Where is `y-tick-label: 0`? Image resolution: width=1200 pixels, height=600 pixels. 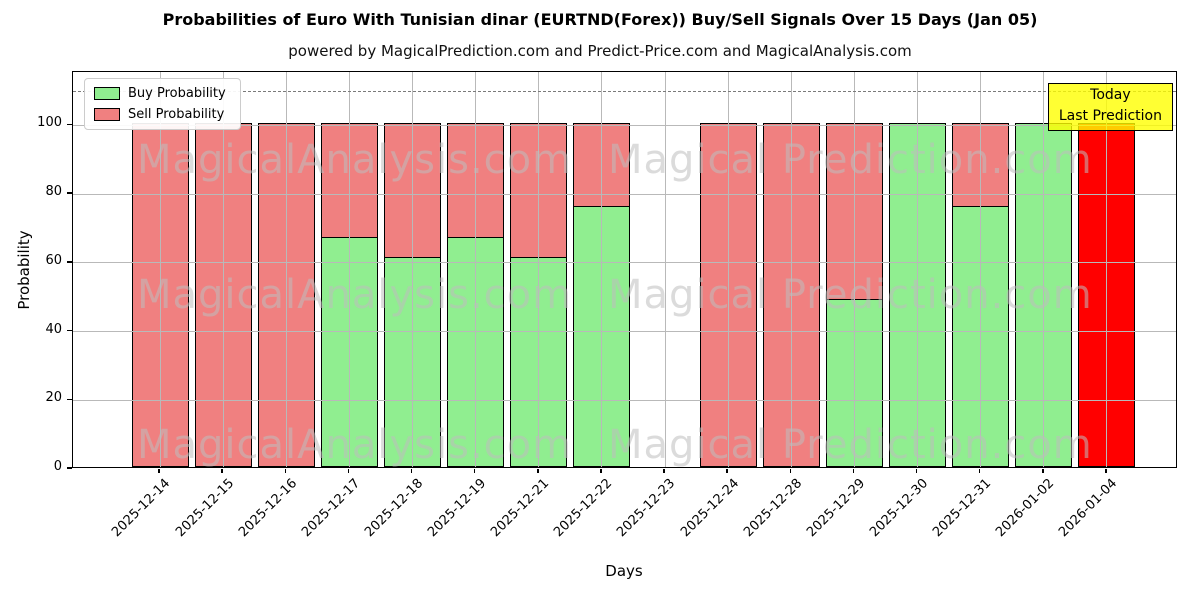
y-tick-label: 0 is located at coordinates (57, 466).